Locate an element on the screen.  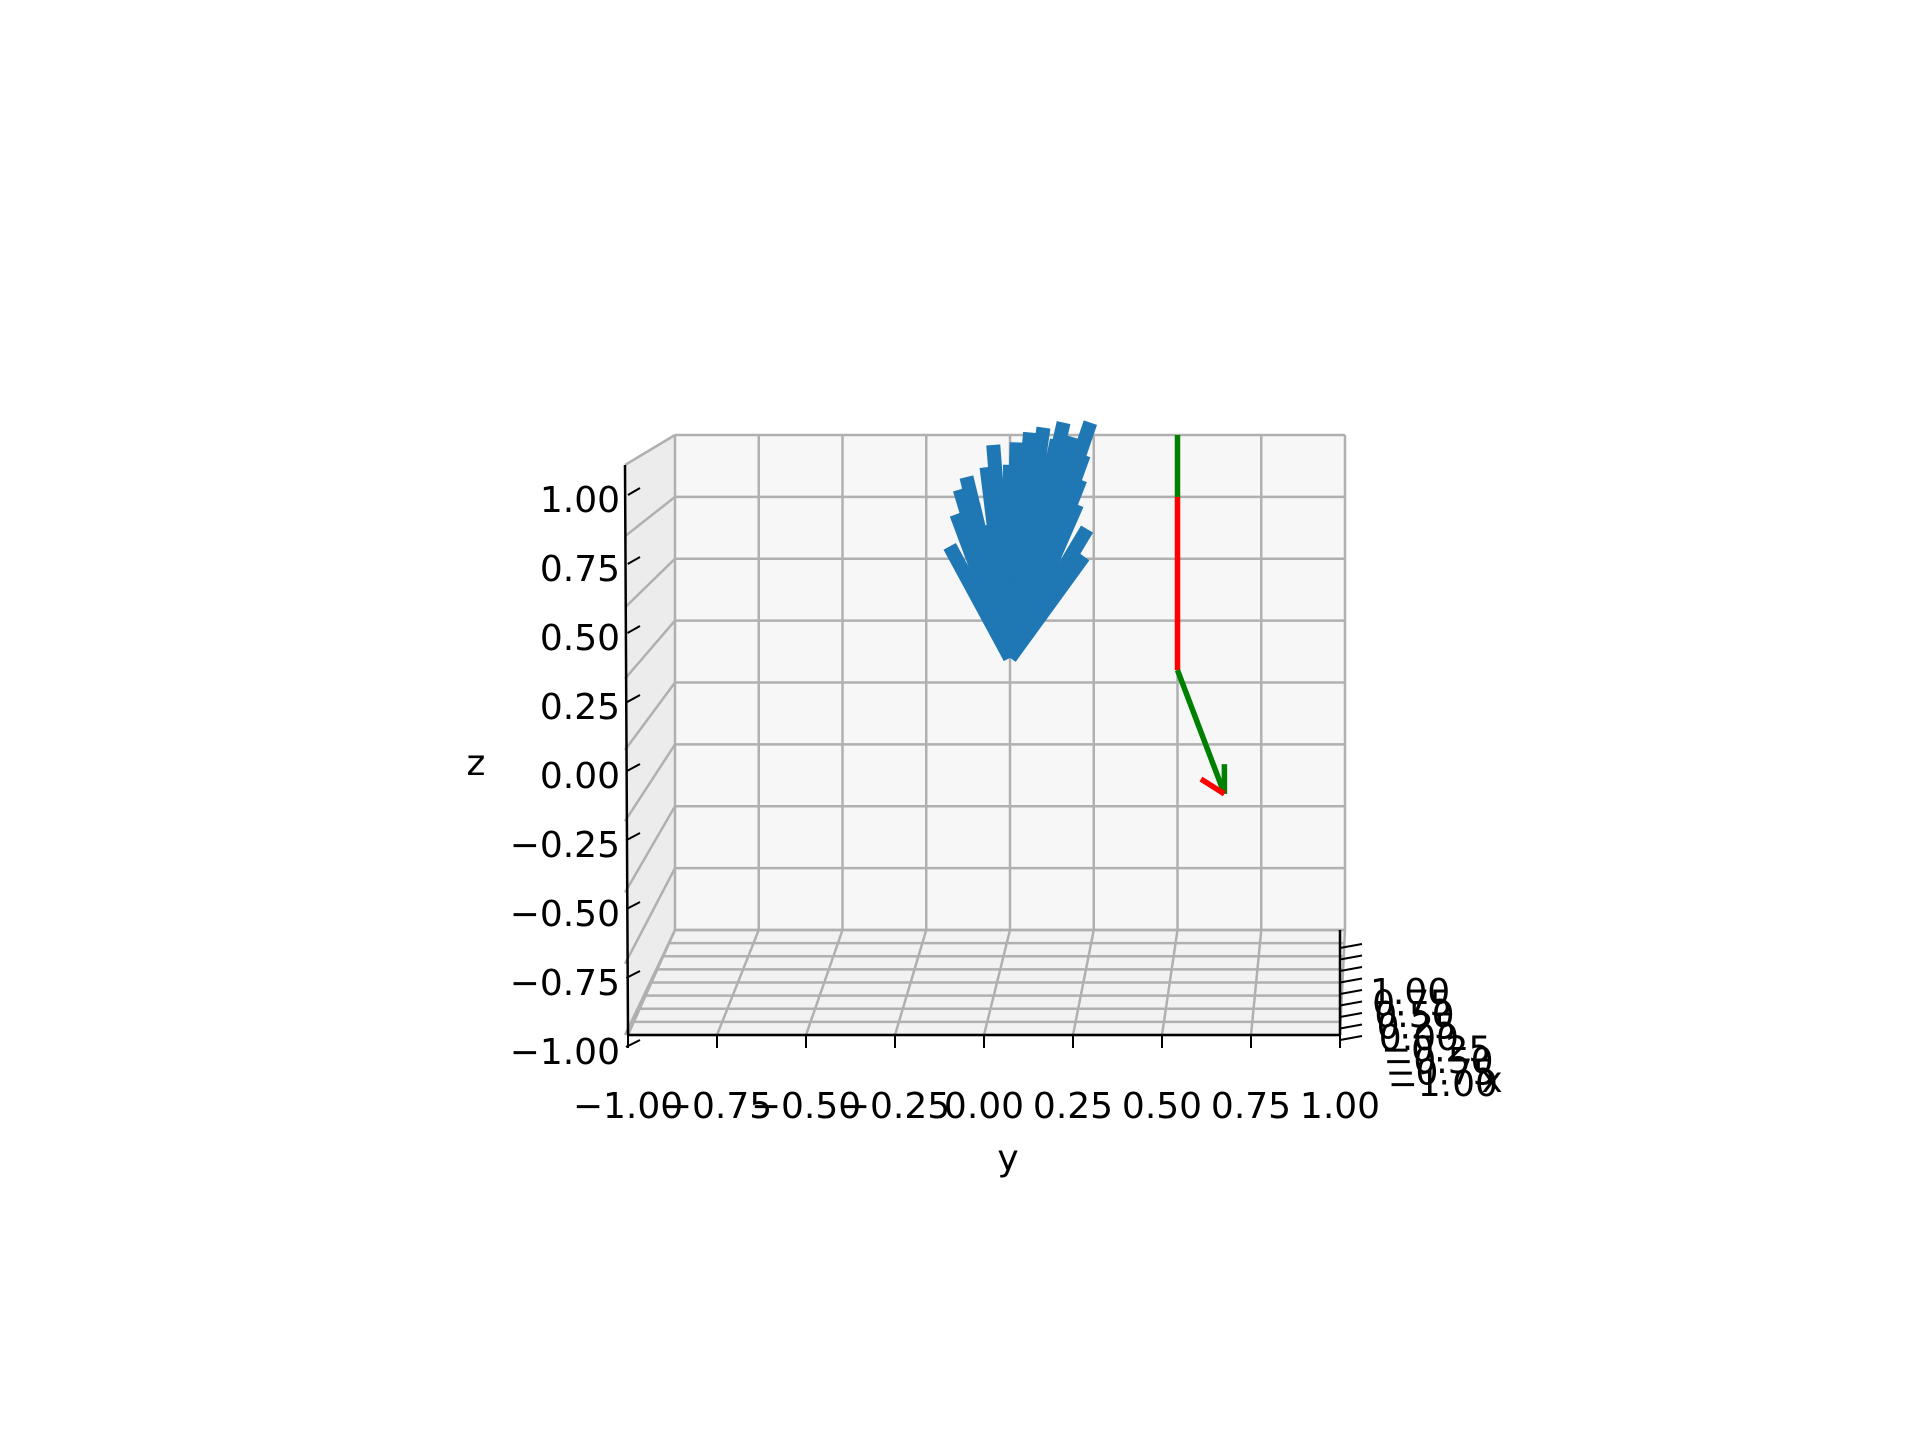
y-tick-label: −0.25 is located at coordinates (895, 1106).